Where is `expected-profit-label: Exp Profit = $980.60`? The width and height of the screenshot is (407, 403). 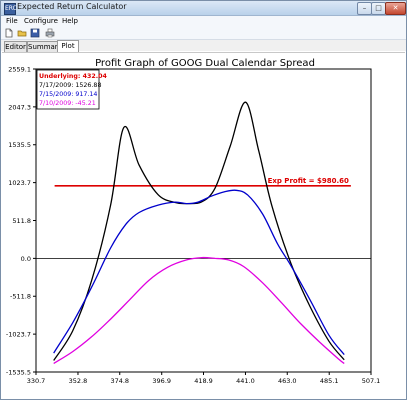
expected-profit-label: Exp Profit = $980.60 is located at coordinates (308, 181).